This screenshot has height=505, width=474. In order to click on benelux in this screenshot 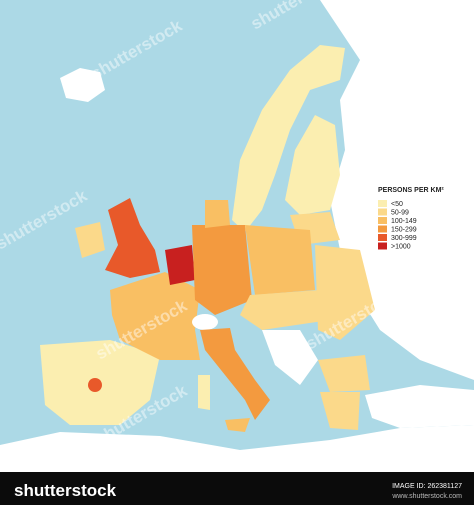, I will do `click(180, 265)`.